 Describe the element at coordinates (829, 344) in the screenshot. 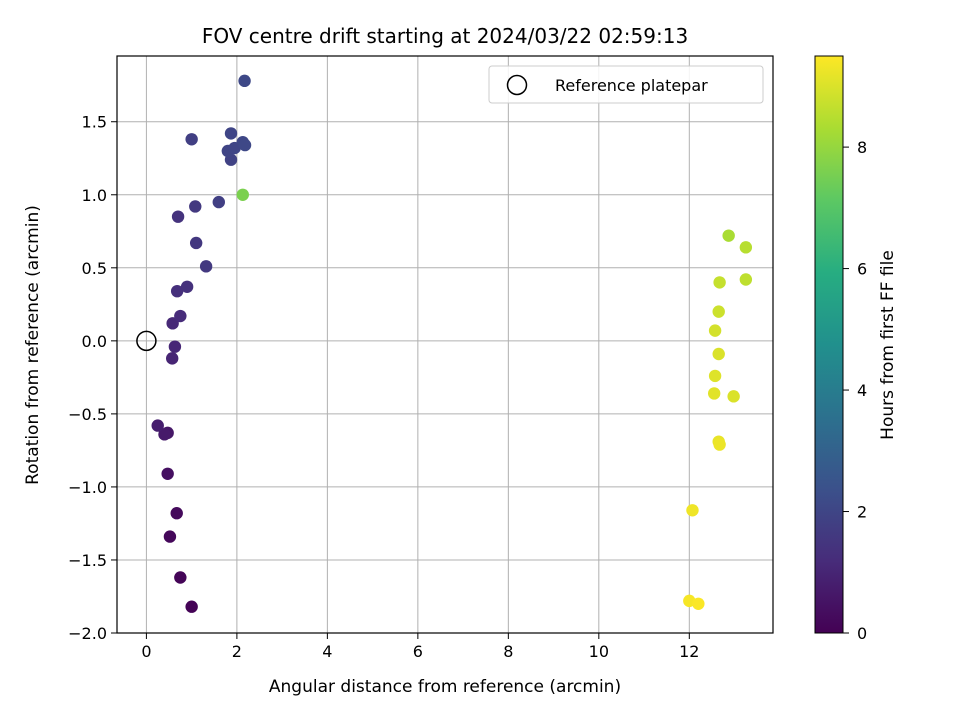

I see `colorbar-gradient` at that location.